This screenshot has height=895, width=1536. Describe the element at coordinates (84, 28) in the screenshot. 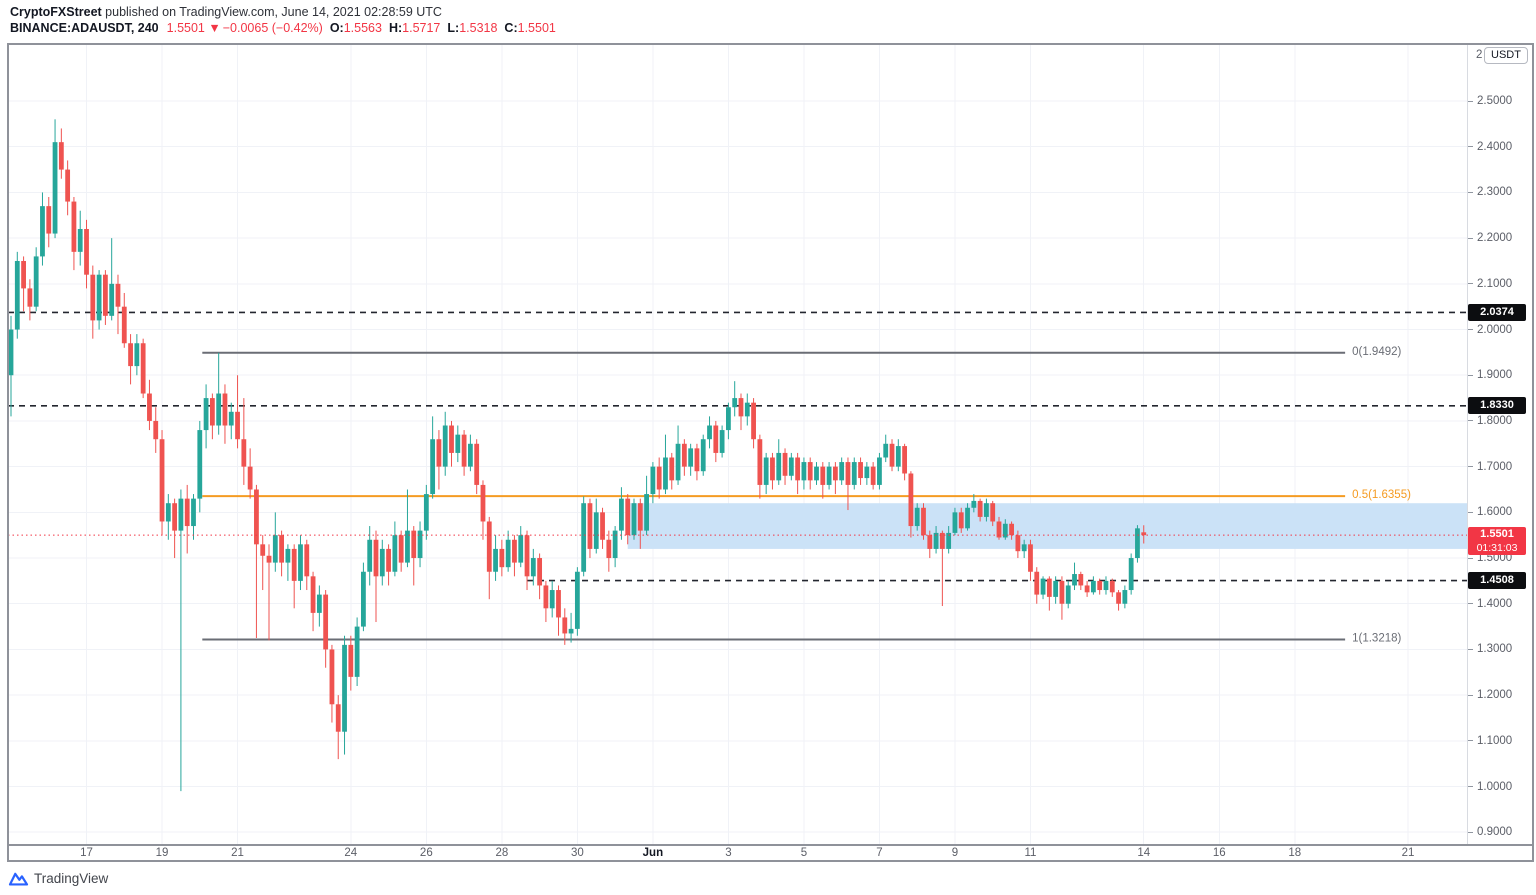

I see `symbol-title: BINANCE:ADAUSDT, 240` at that location.